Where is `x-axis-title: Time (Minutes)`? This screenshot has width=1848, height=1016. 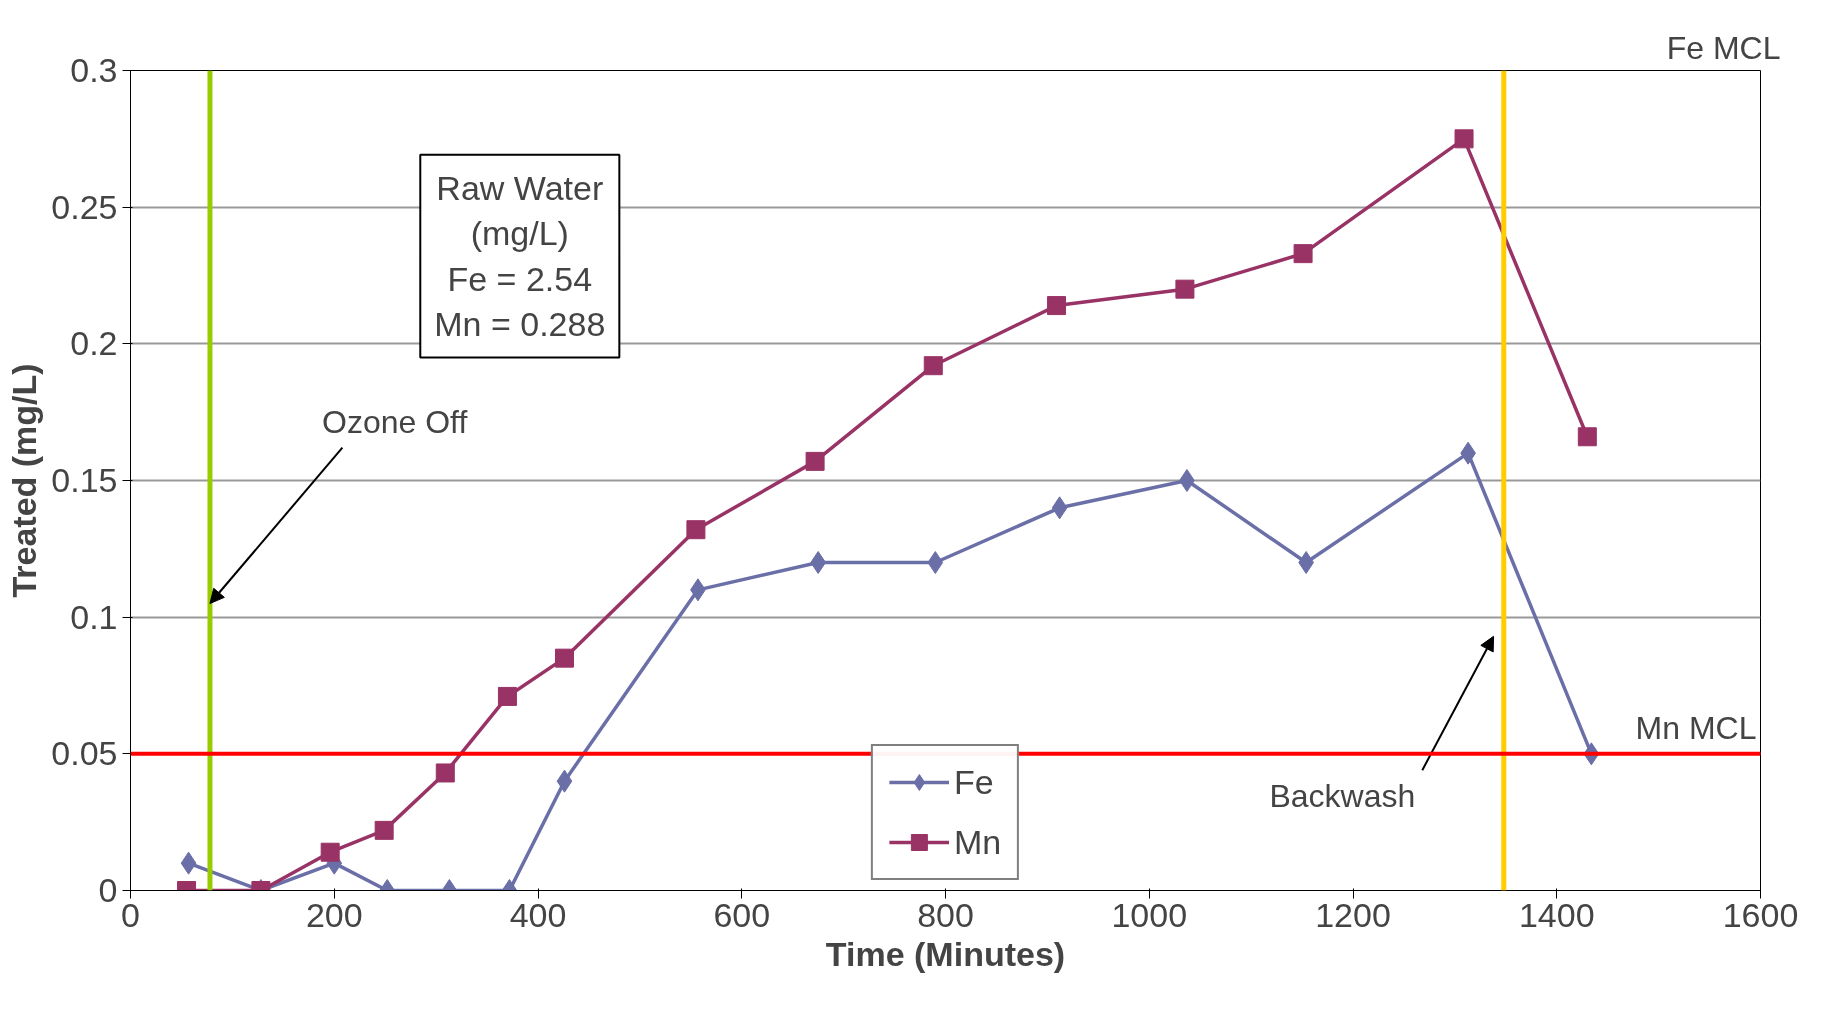
x-axis-title: Time (Minutes) is located at coordinates (945, 953).